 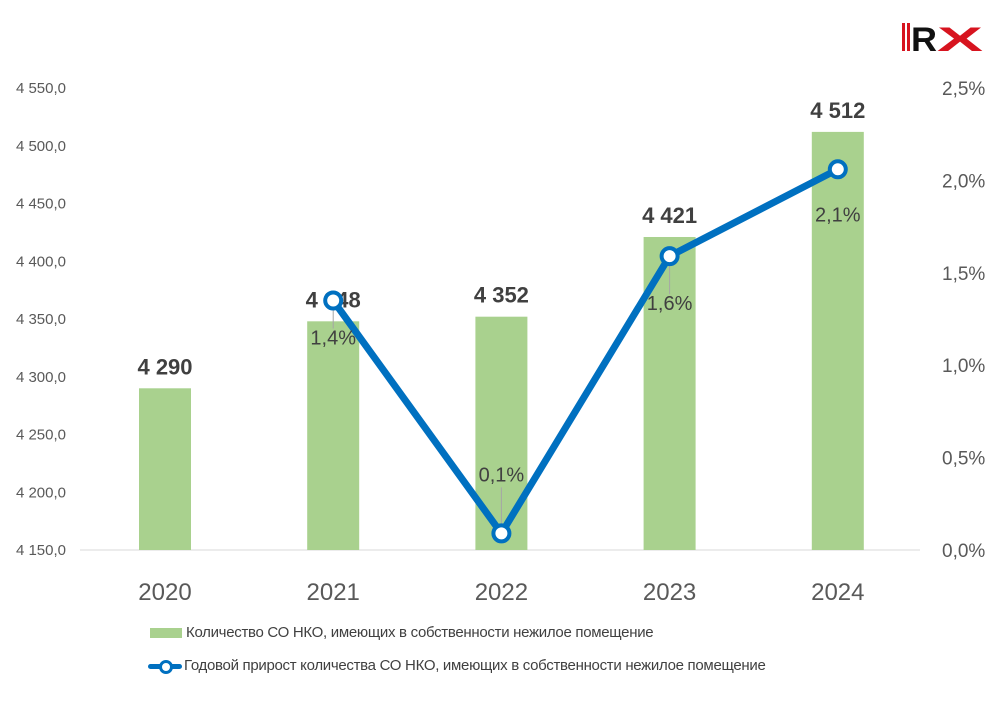 What do you see at coordinates (41, 435) in the screenshot?
I see `y-left-tick: 4 250,0` at bounding box center [41, 435].